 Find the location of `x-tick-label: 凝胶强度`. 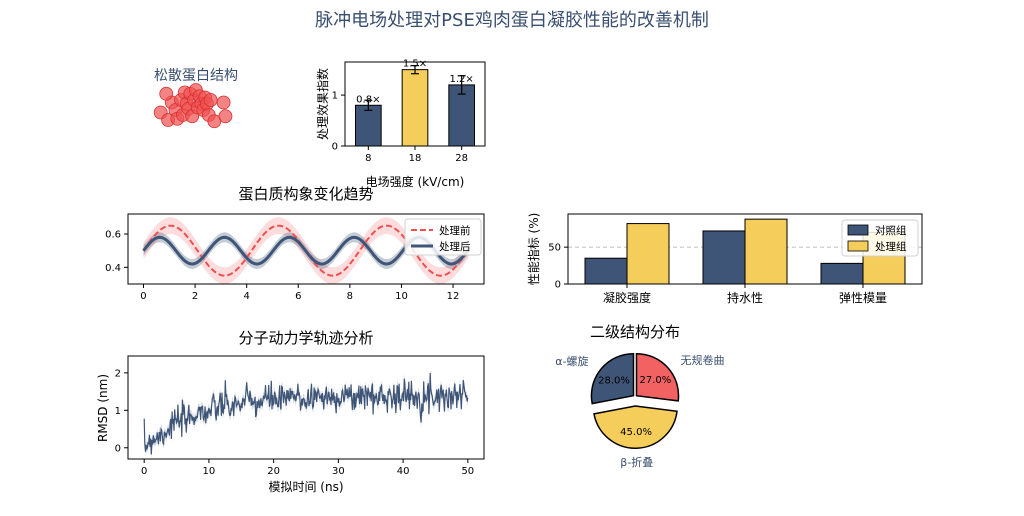

x-tick-label: 凝胶强度 is located at coordinates (627, 297).